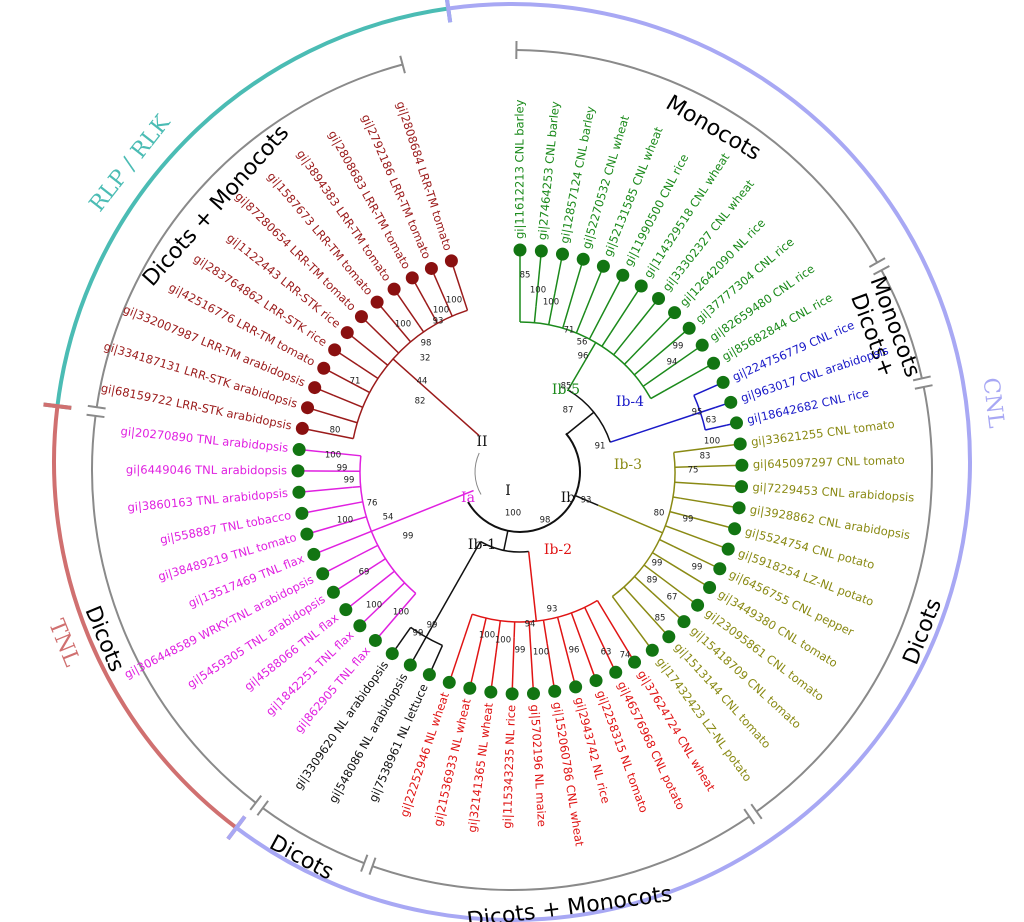 Image resolution: width=1024 pixels, height=922 pixels. I want to click on bootstrap-value: 95, so click(697, 413).